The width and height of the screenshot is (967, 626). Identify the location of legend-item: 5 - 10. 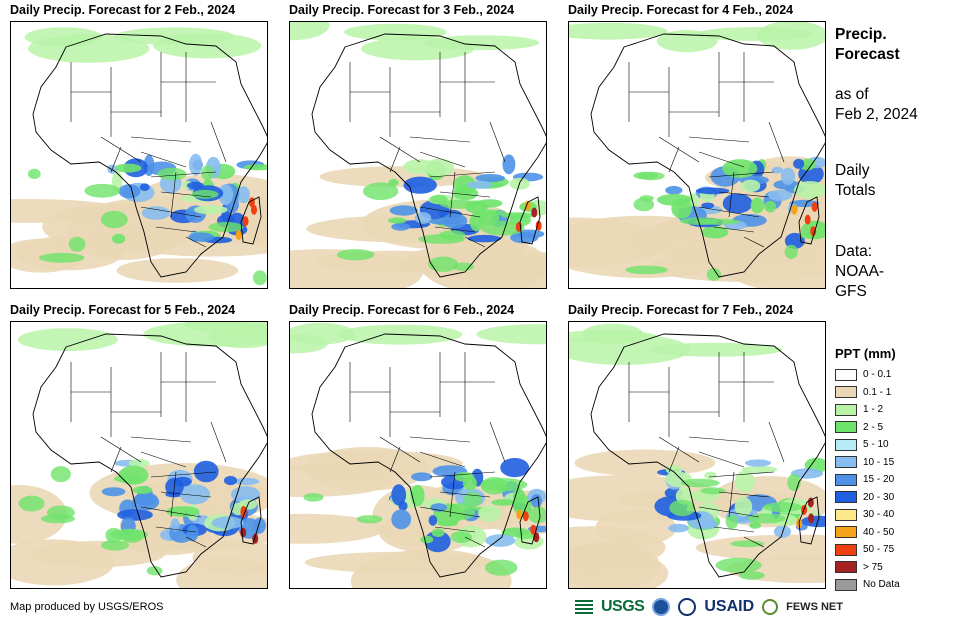
(867, 445).